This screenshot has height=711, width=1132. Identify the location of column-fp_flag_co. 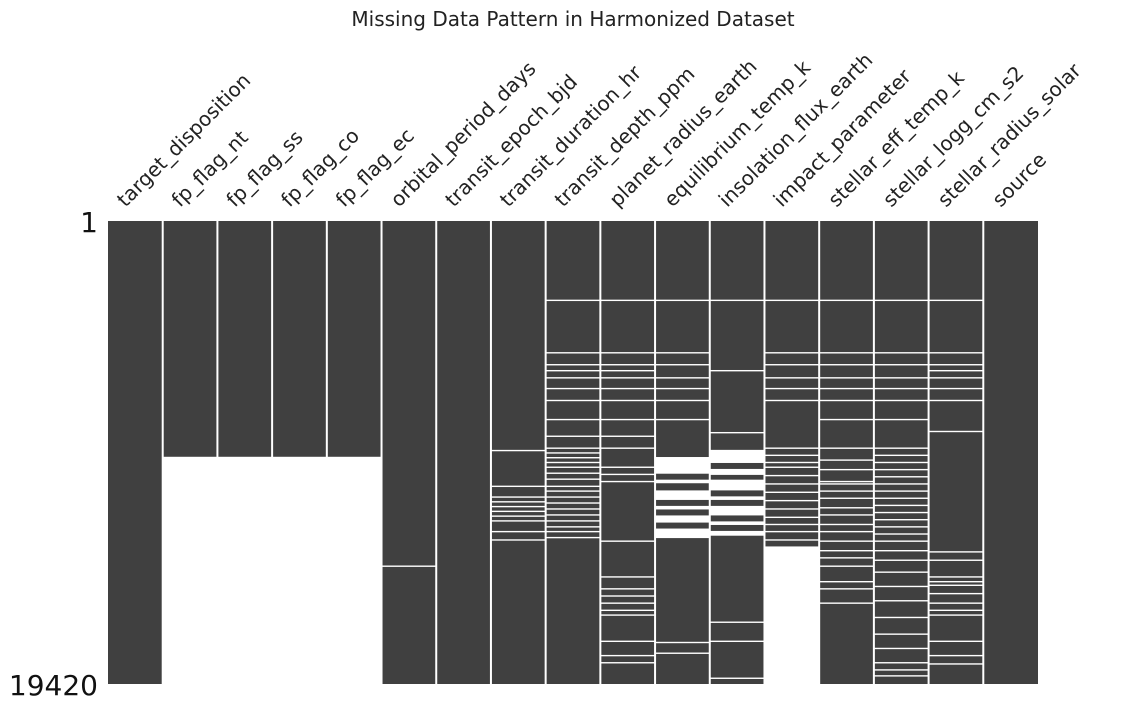
(299, 452).